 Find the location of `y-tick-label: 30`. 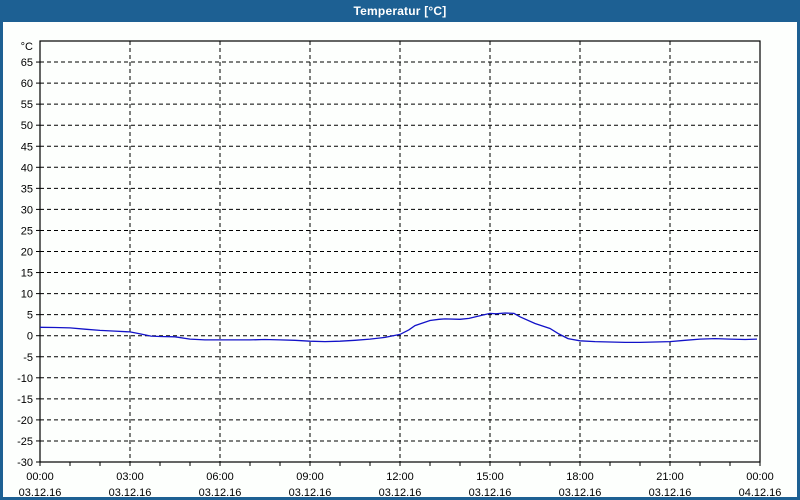

y-tick-label: 30 is located at coordinates (27, 210).